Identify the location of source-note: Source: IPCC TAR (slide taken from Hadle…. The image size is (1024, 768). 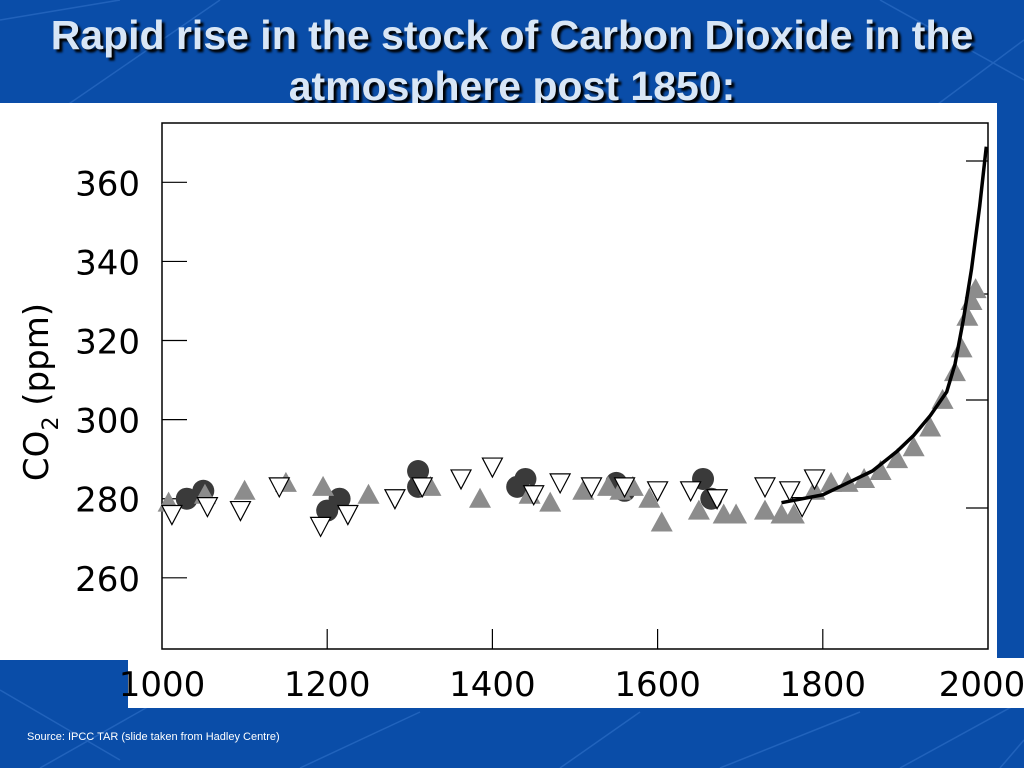
(153, 737).